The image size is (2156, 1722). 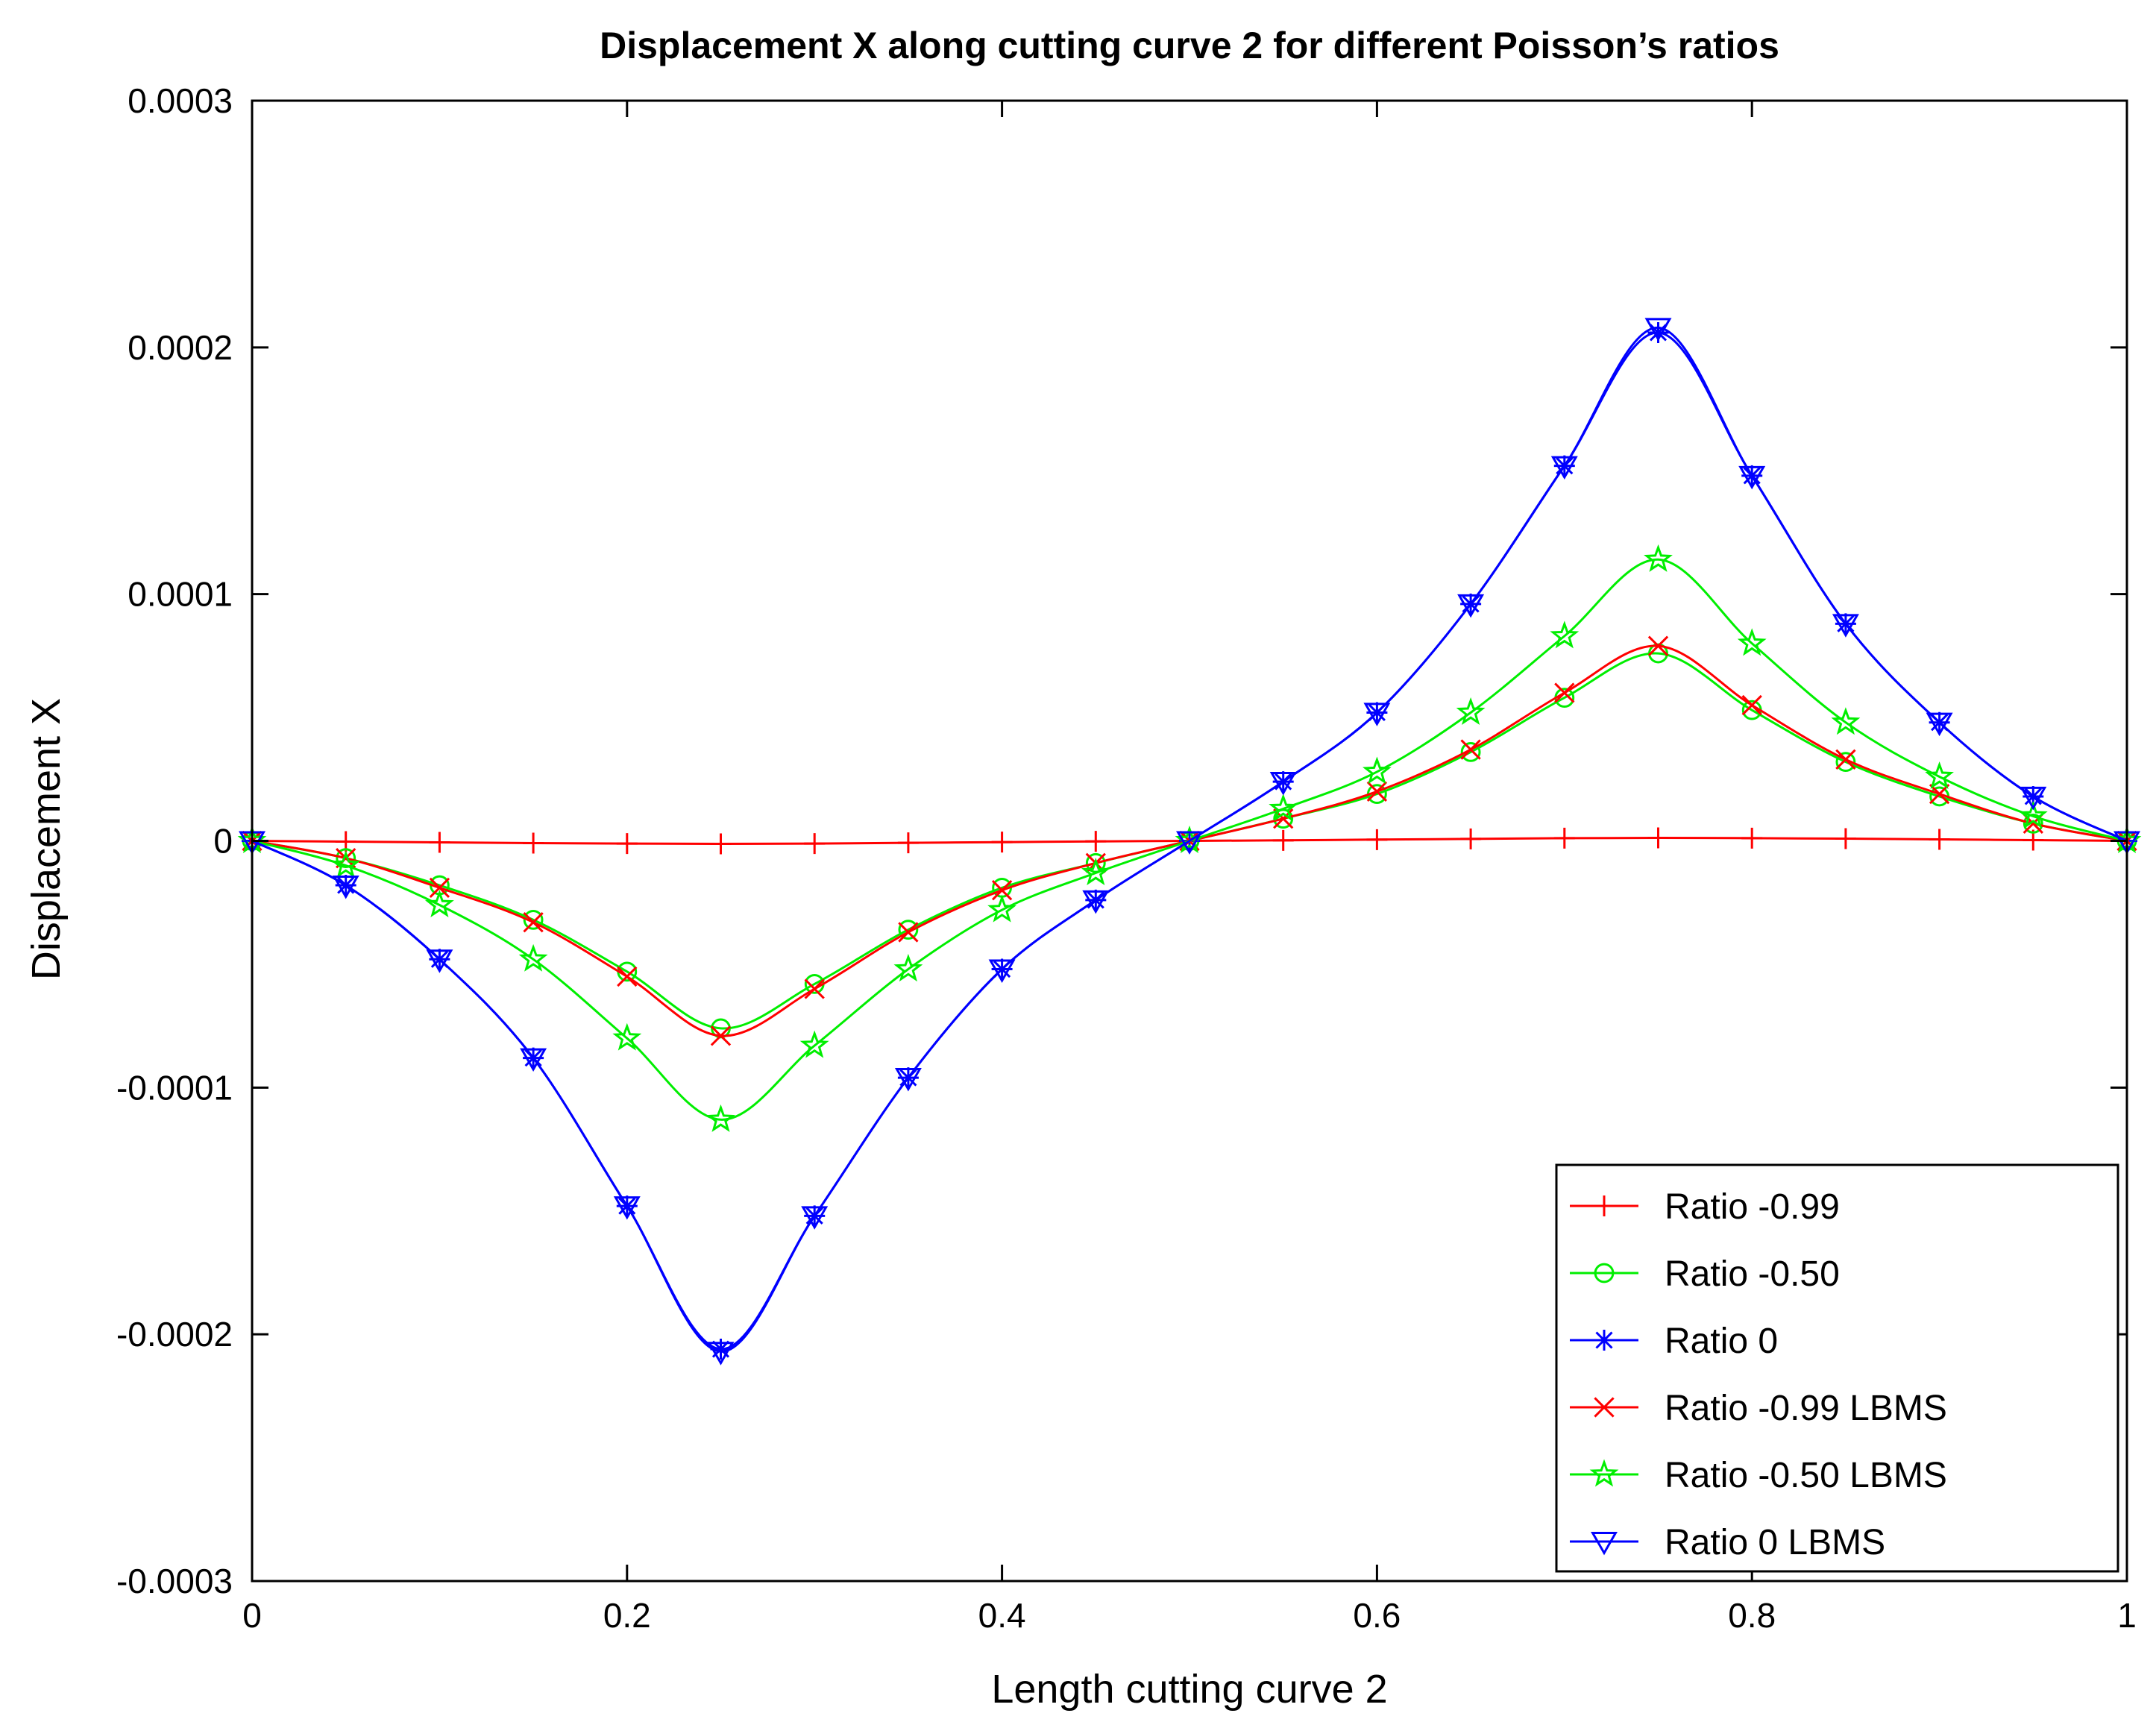 I want to click on legend-label: Ratio 0, so click(x=1721, y=1341).